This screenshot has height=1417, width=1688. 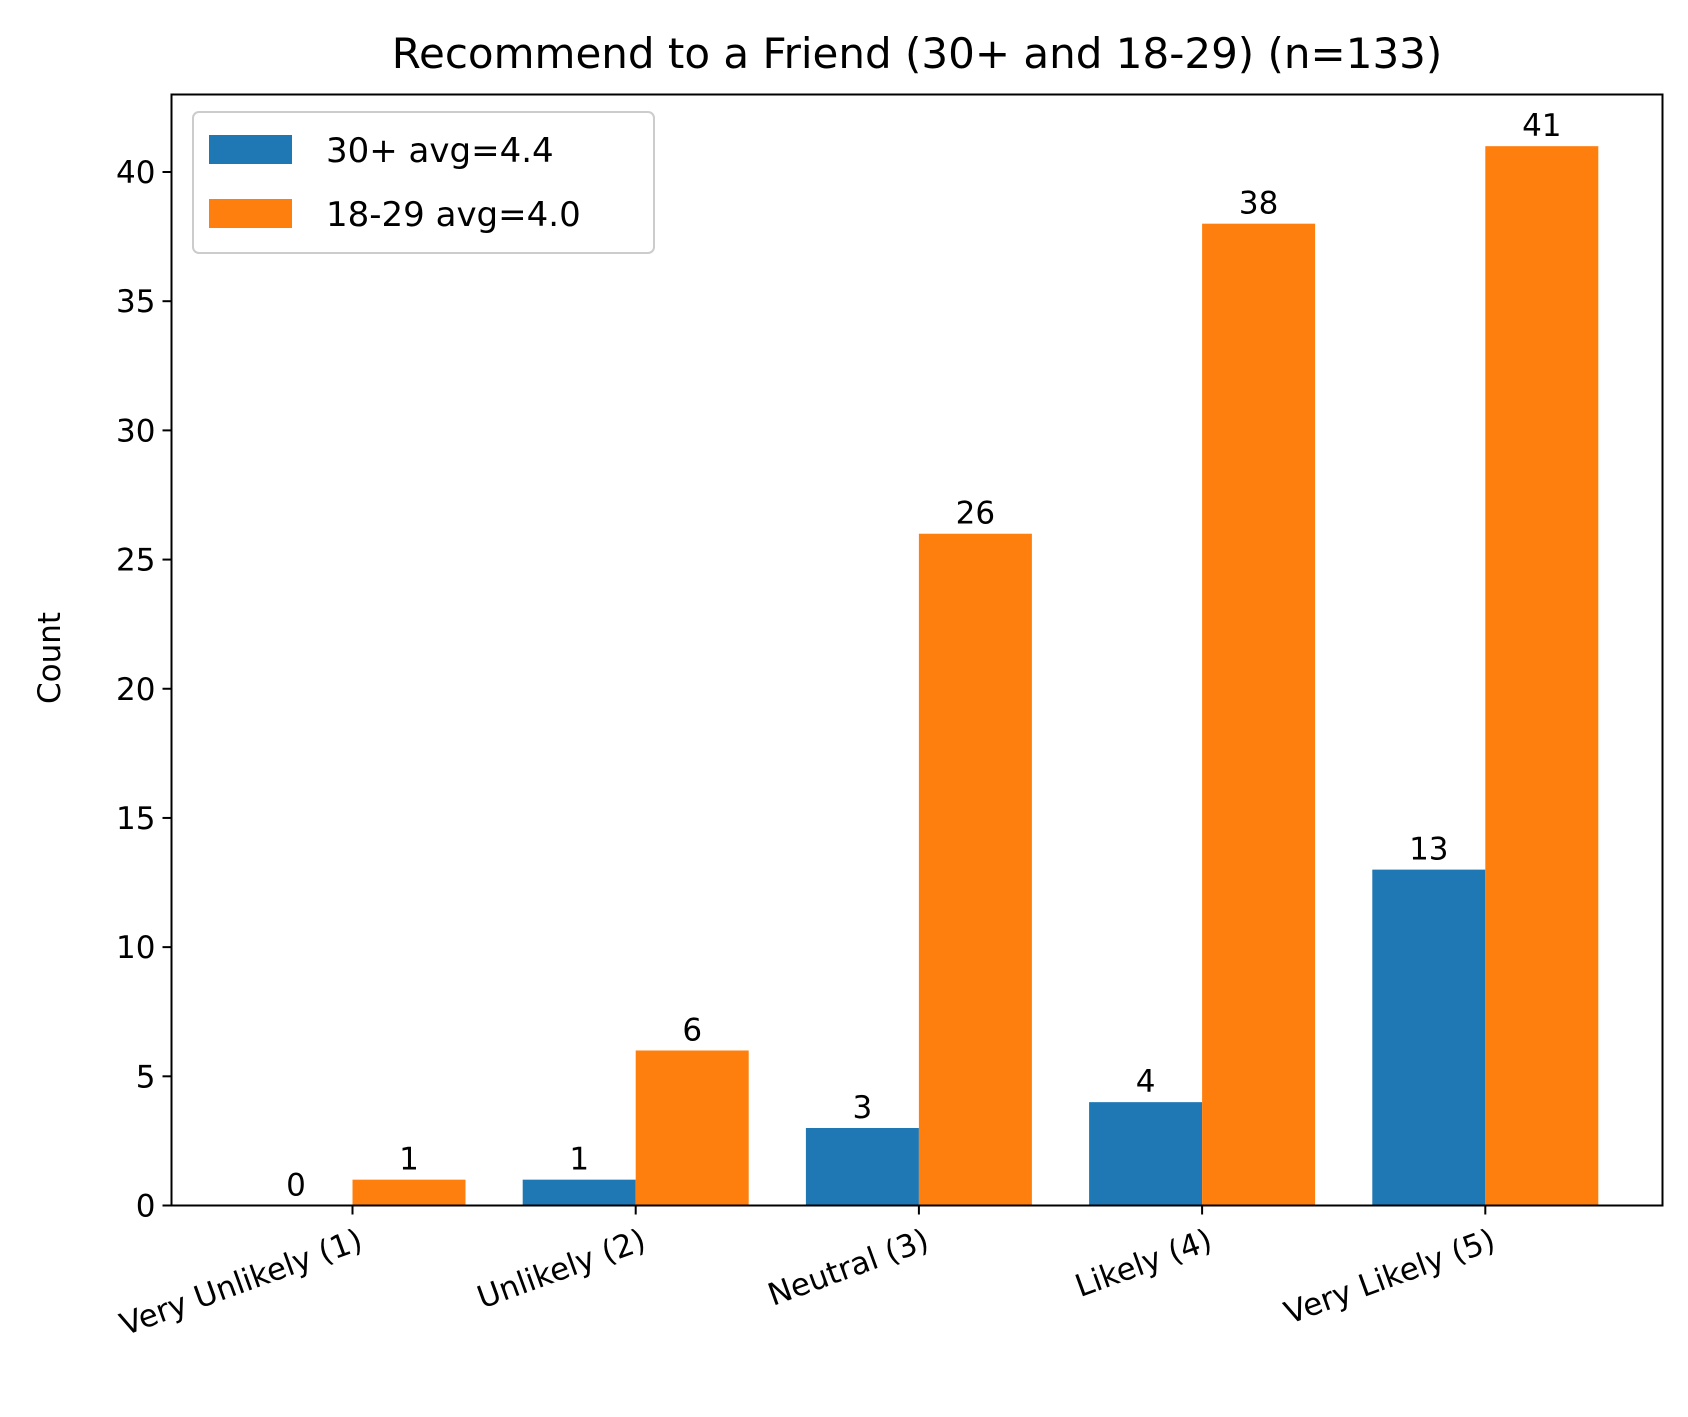 What do you see at coordinates (848, 1267) in the screenshot?
I see `x-tick-label-neutral-3: Neutral (3)` at bounding box center [848, 1267].